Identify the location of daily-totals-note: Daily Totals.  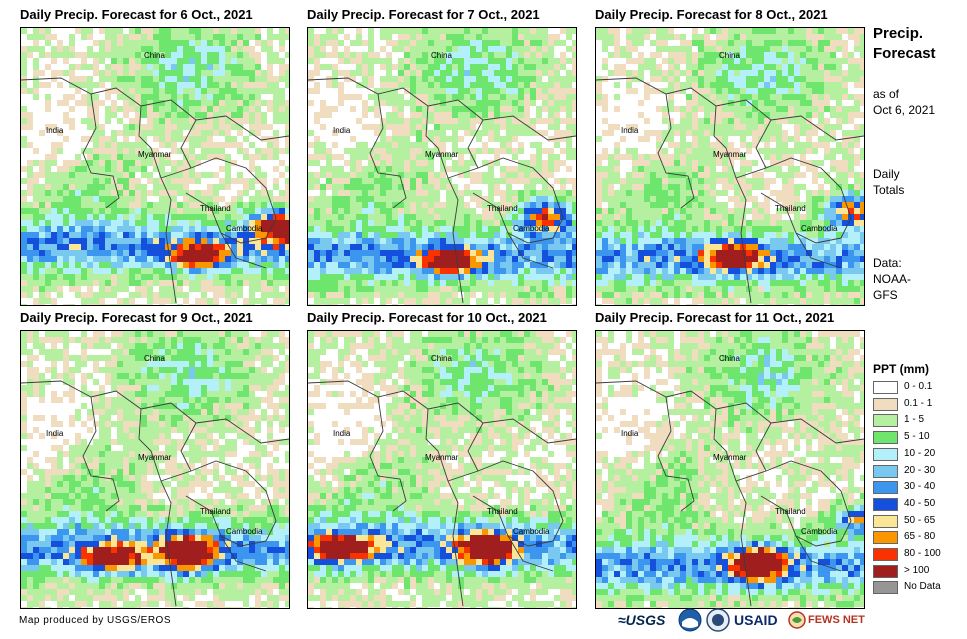
(888, 182).